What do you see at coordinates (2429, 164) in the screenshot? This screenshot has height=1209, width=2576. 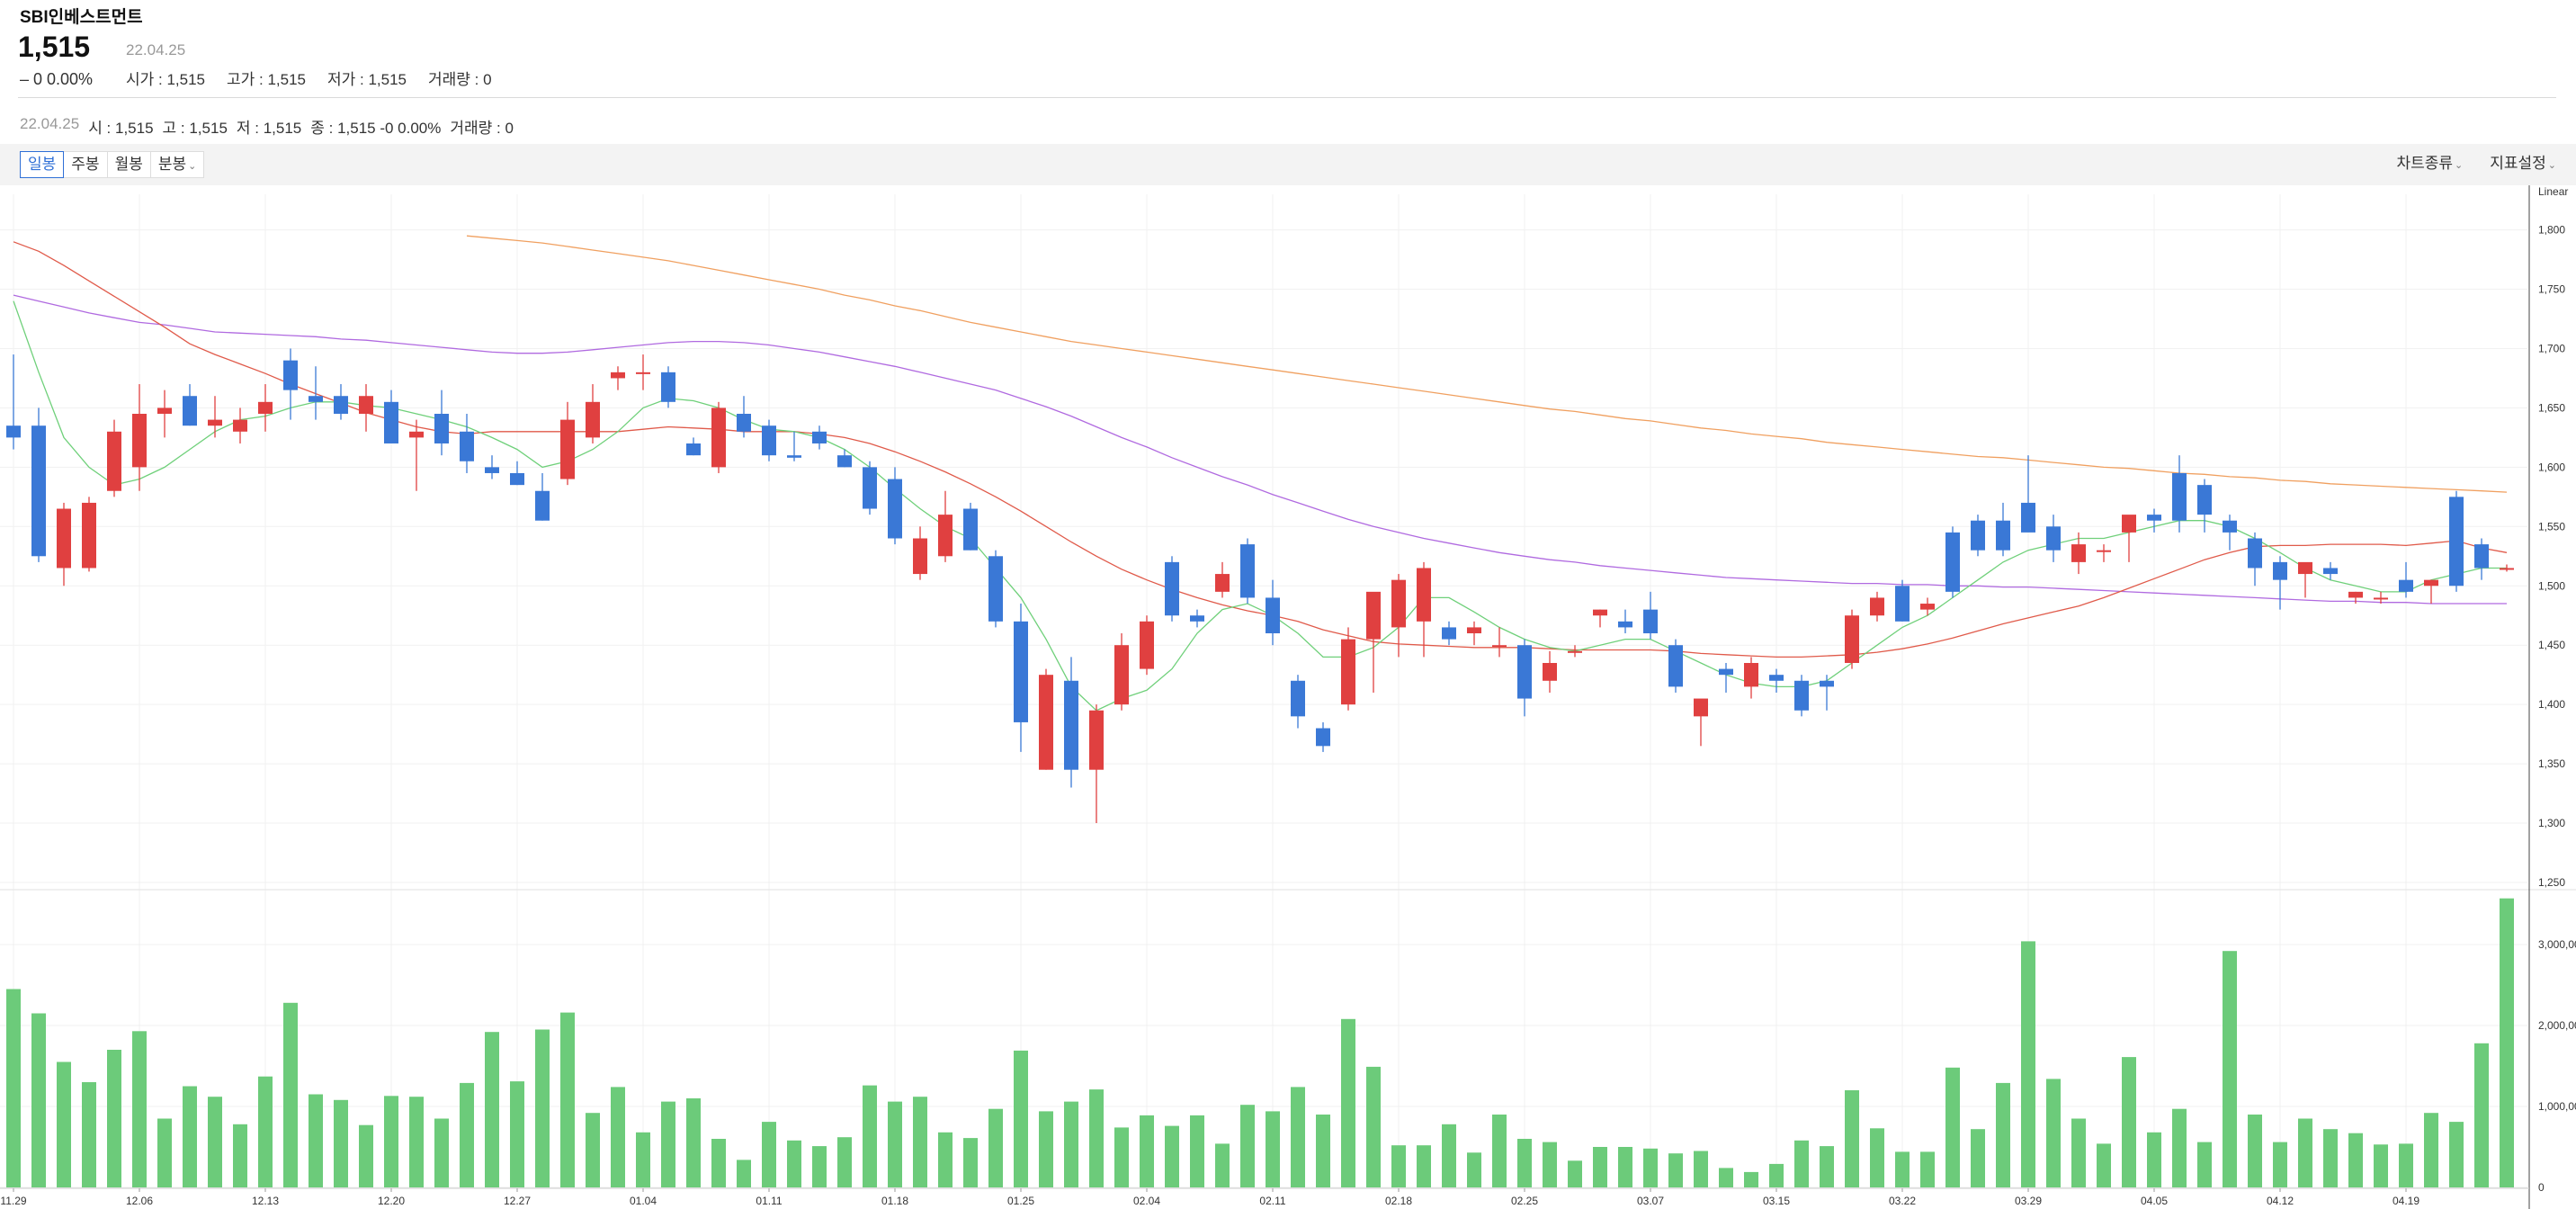 I see `chart-type-dropdown: 차트종류 ⌄` at bounding box center [2429, 164].